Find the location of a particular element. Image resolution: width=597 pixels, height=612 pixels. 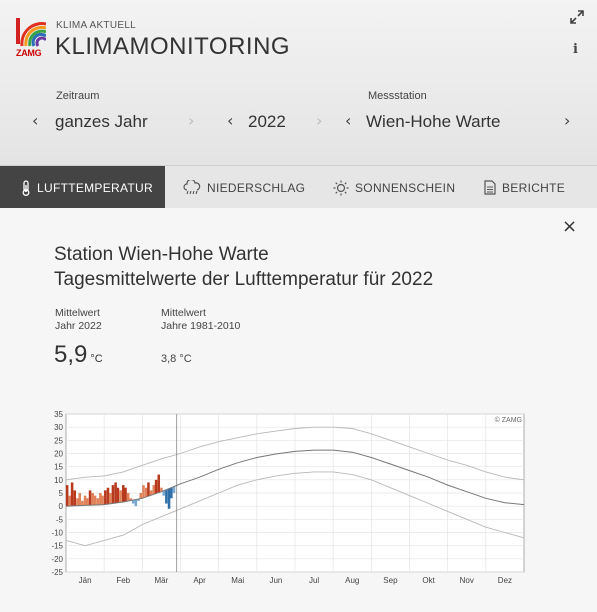

y-tick-label: -25 is located at coordinates (57, 572).